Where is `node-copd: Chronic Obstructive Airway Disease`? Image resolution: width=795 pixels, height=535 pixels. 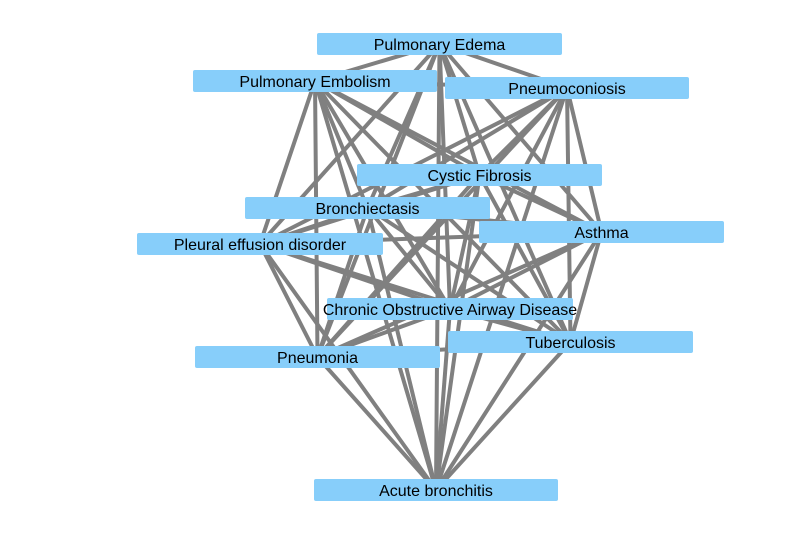
node-copd: Chronic Obstructive Airway Disease is located at coordinates (450, 309).